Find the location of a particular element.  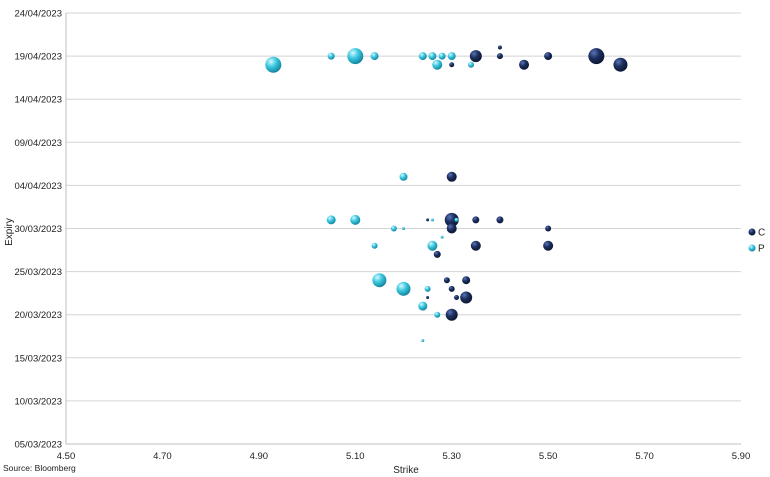

x-tick-label: 4.90 is located at coordinates (259, 456).